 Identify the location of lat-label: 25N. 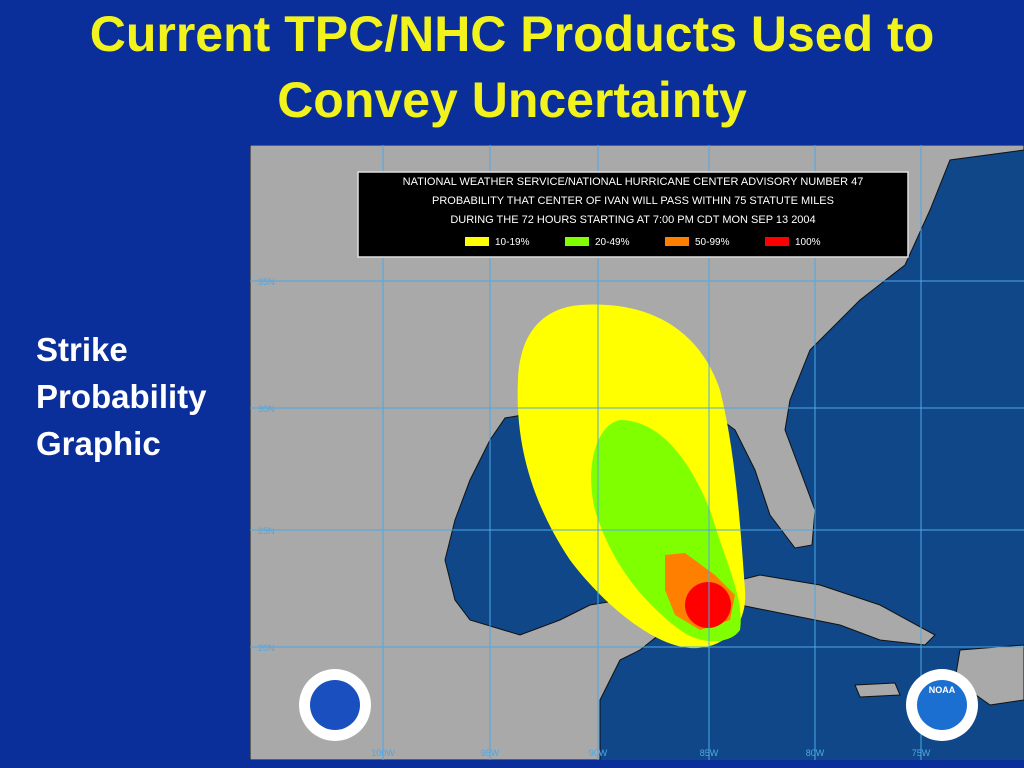
(266, 531).